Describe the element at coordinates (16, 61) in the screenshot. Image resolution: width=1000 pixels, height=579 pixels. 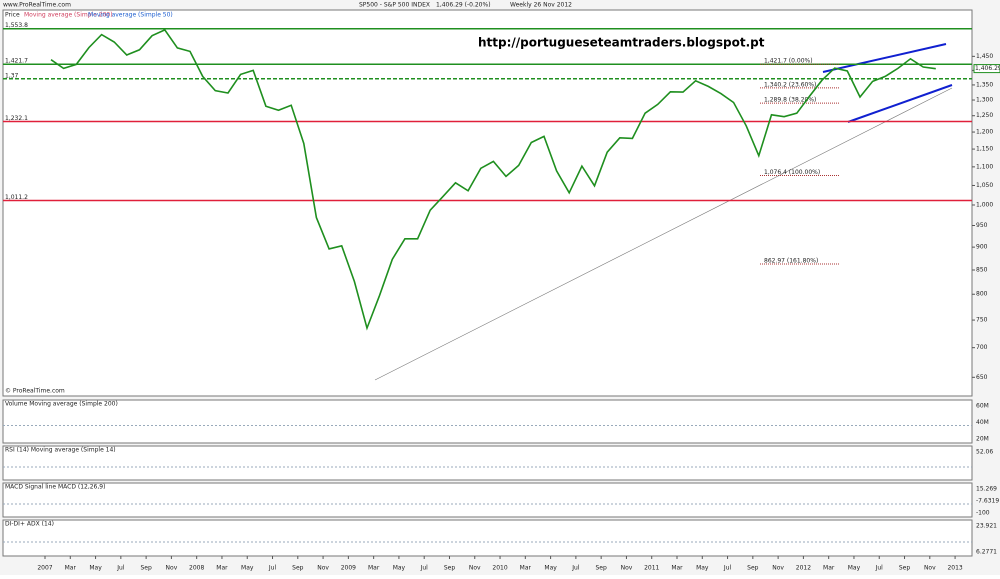
I see `level-label: 1,421.7` at that location.